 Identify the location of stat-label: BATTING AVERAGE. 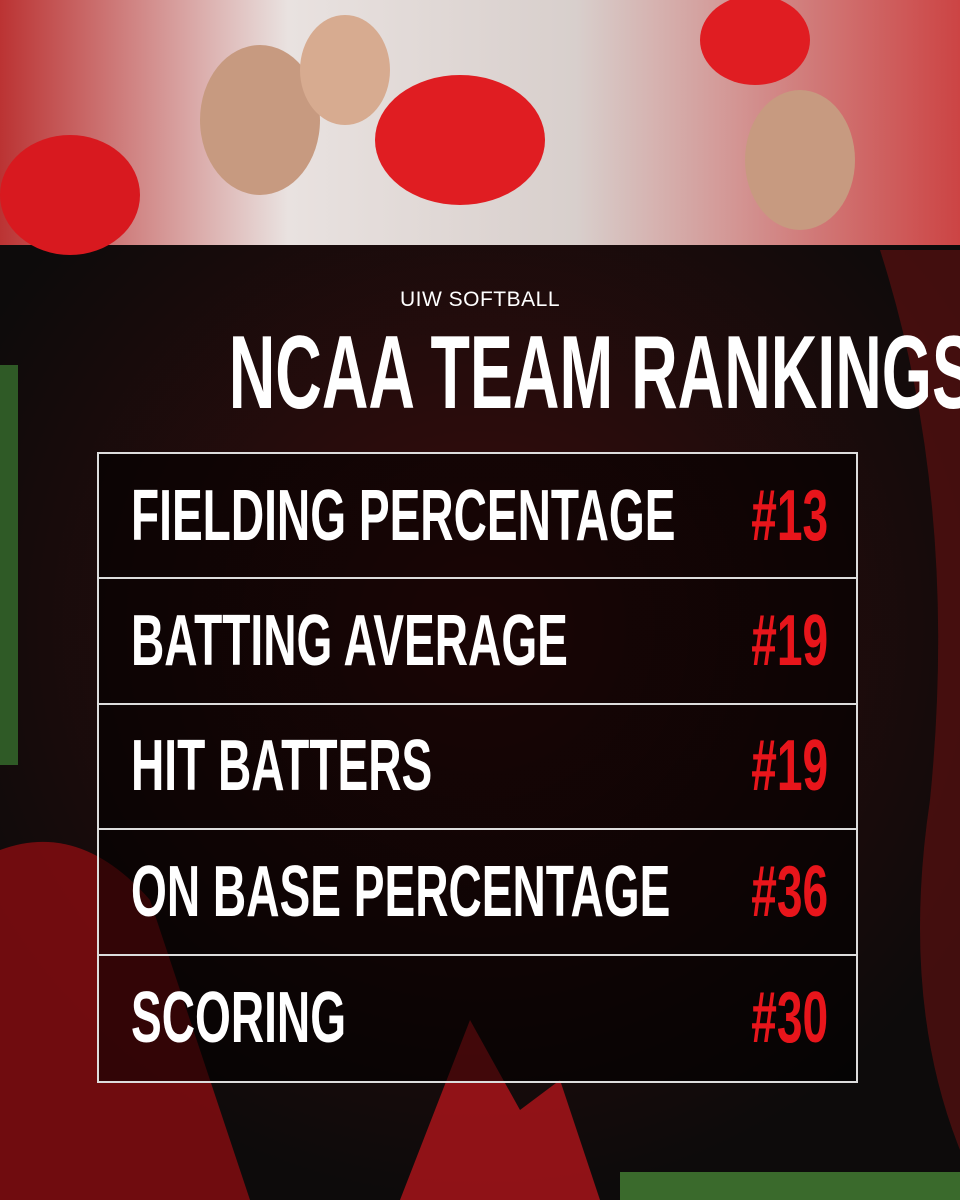
(349, 641).